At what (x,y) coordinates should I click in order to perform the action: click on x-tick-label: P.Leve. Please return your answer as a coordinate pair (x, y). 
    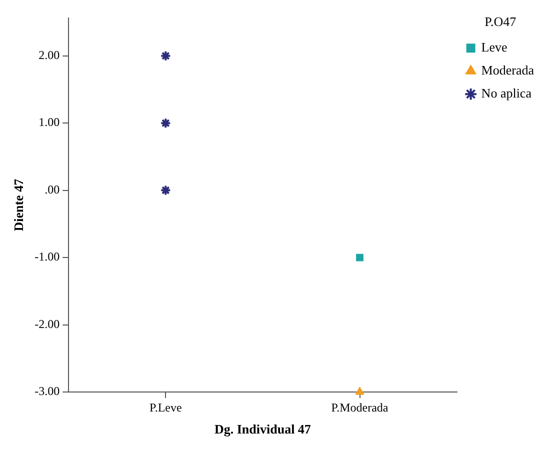
    Looking at the image, I should click on (165, 407).